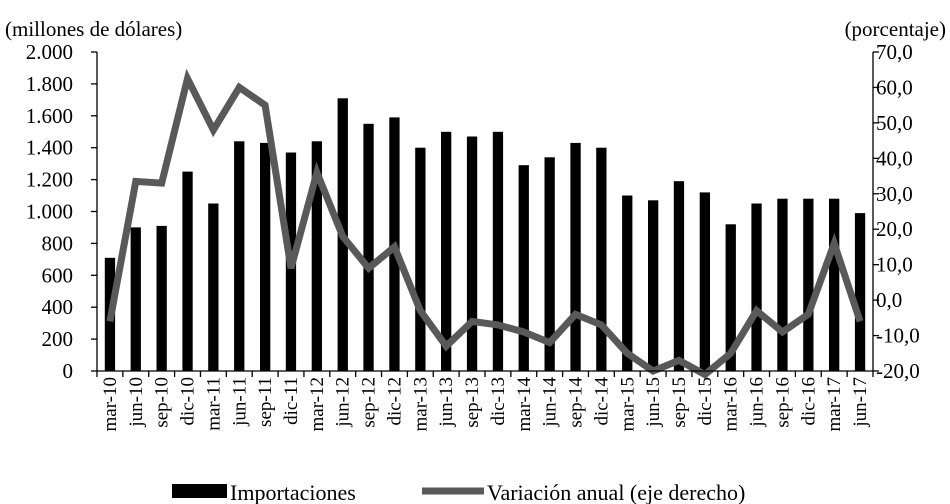 The width and height of the screenshot is (950, 504). What do you see at coordinates (616, 492) in the screenshot?
I see `legend-line-label: Variación anual (eje derecho)` at bounding box center [616, 492].